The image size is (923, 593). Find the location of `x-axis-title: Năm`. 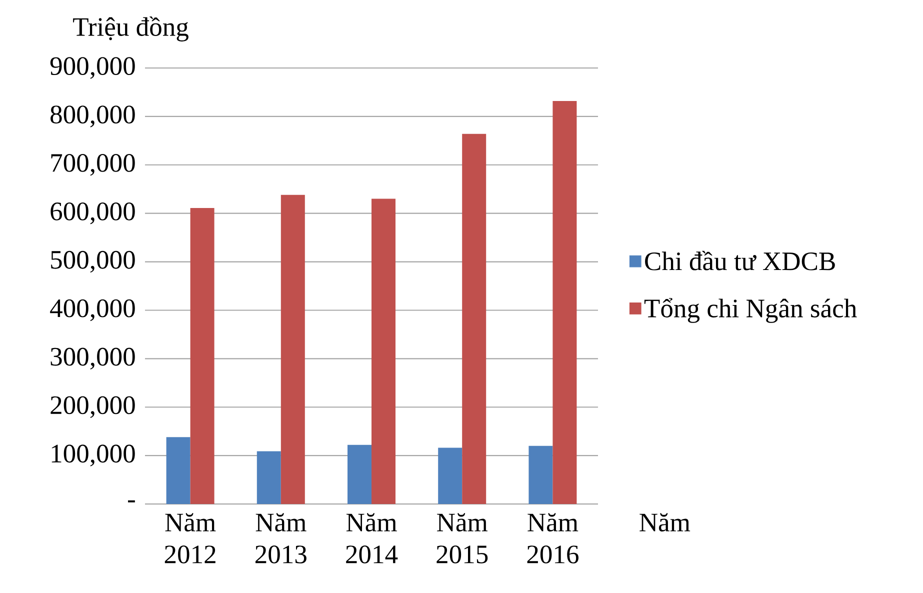

x-axis-title: Năm is located at coordinates (665, 522).